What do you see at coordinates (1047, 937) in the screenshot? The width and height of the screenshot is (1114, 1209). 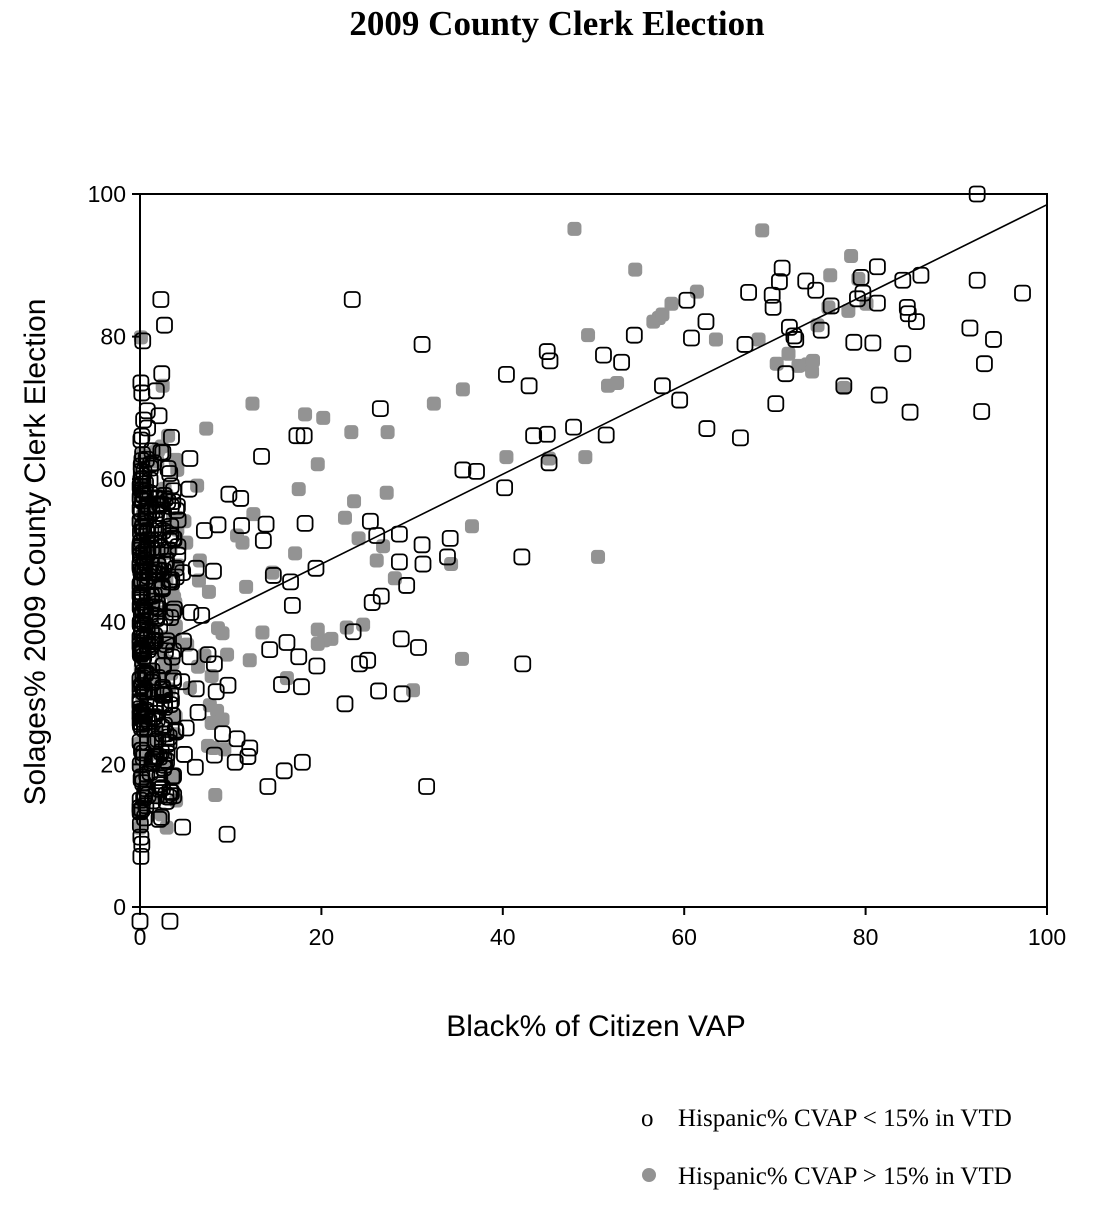 I see `x-tick-label: 100` at bounding box center [1047, 937].